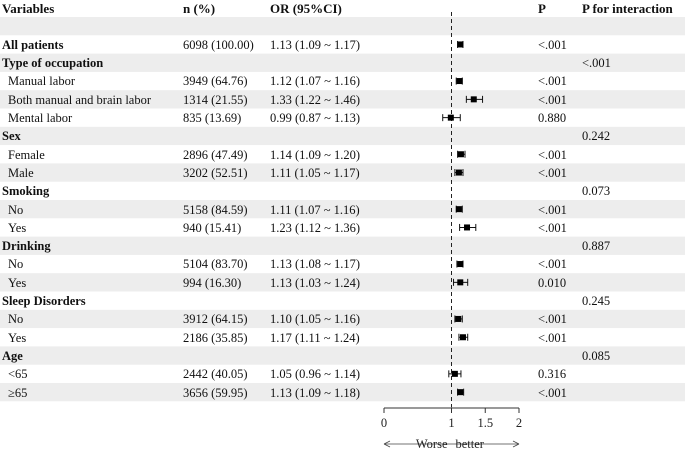 Image resolution: width=685 pixels, height=452 pixels. Describe the element at coordinates (26, 191) in the screenshot. I see `group-label: Smoking` at that location.